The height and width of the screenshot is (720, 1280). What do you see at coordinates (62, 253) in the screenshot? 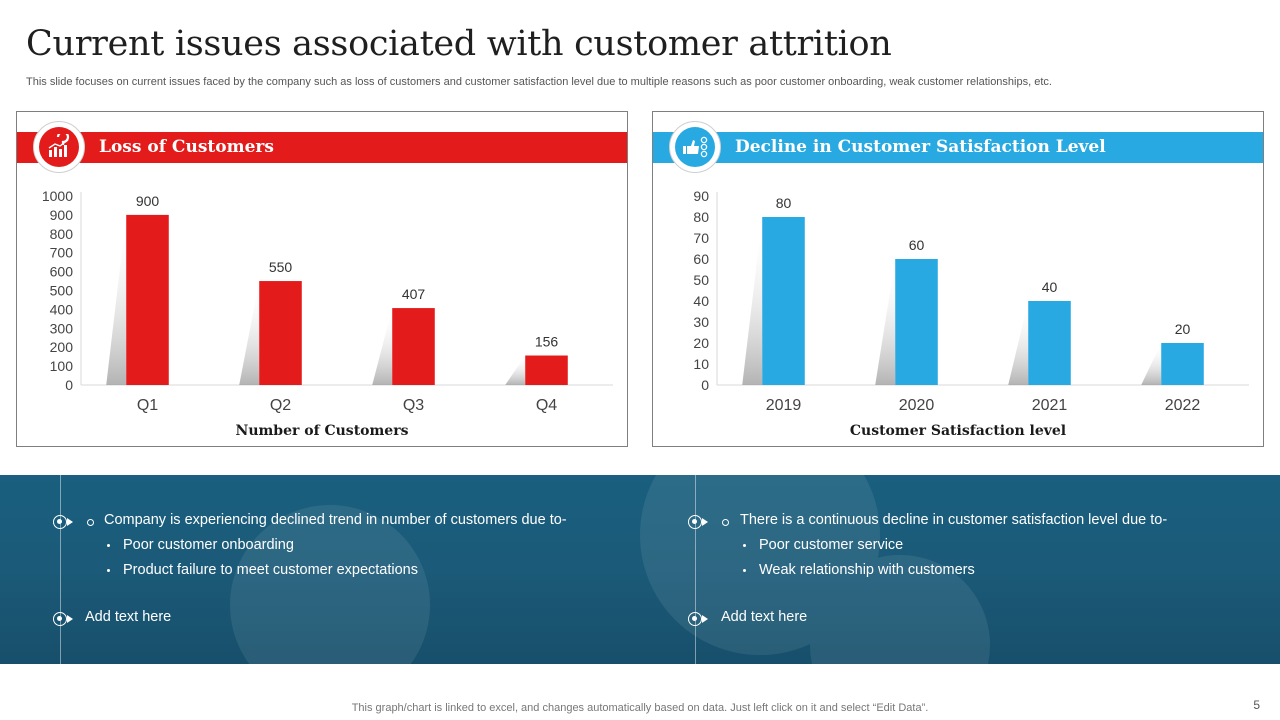
I see `y-tick-label: 700` at bounding box center [62, 253].